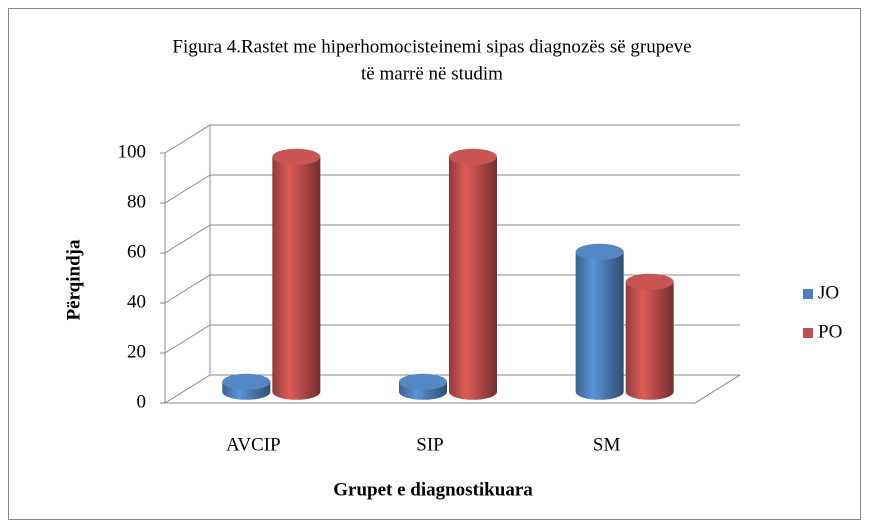 This screenshot has width=869, height=528. Describe the element at coordinates (136, 351) in the screenshot. I see `y-tick-label: 20` at that location.